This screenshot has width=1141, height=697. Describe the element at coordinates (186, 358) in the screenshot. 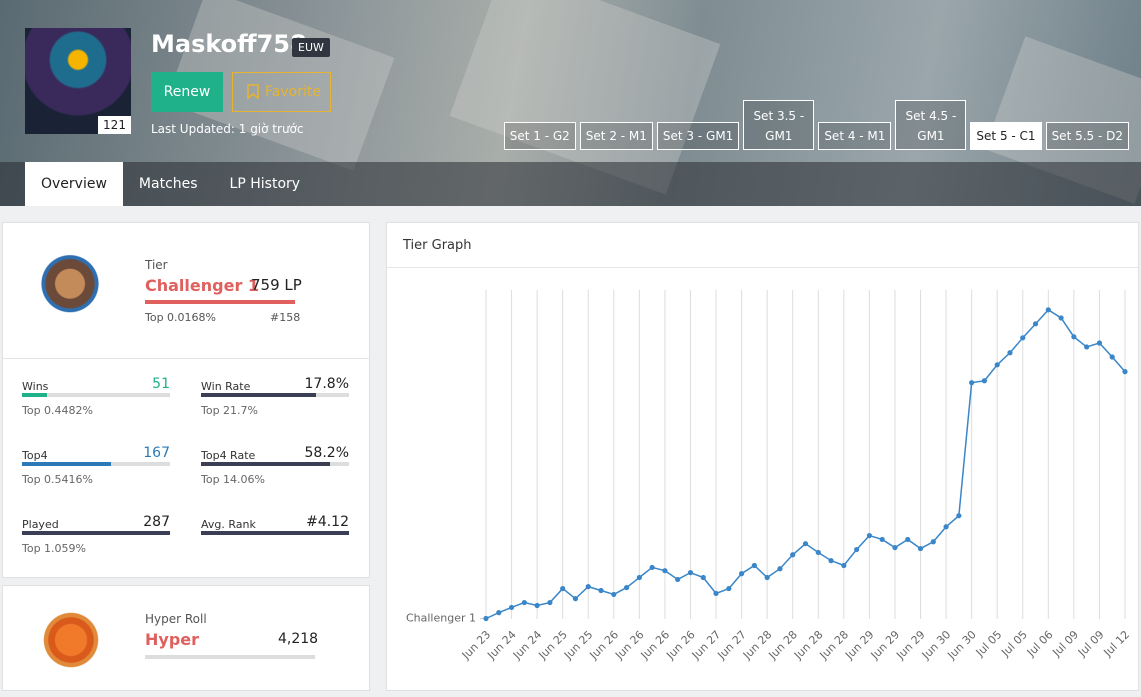

I see `divider` at that location.